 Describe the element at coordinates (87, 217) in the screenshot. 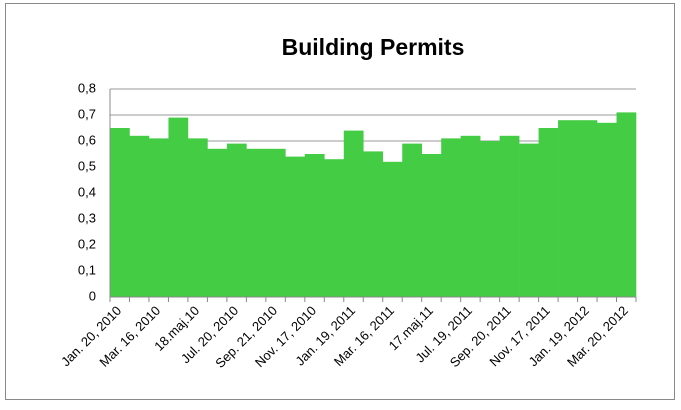

I see `y-tick-label: 0,3` at that location.